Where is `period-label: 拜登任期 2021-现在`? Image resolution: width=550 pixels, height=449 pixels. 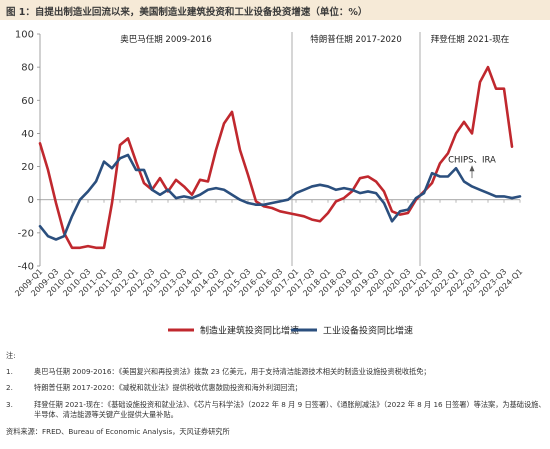
period-label: 拜登任期 2021-现在 is located at coordinates (470, 39).